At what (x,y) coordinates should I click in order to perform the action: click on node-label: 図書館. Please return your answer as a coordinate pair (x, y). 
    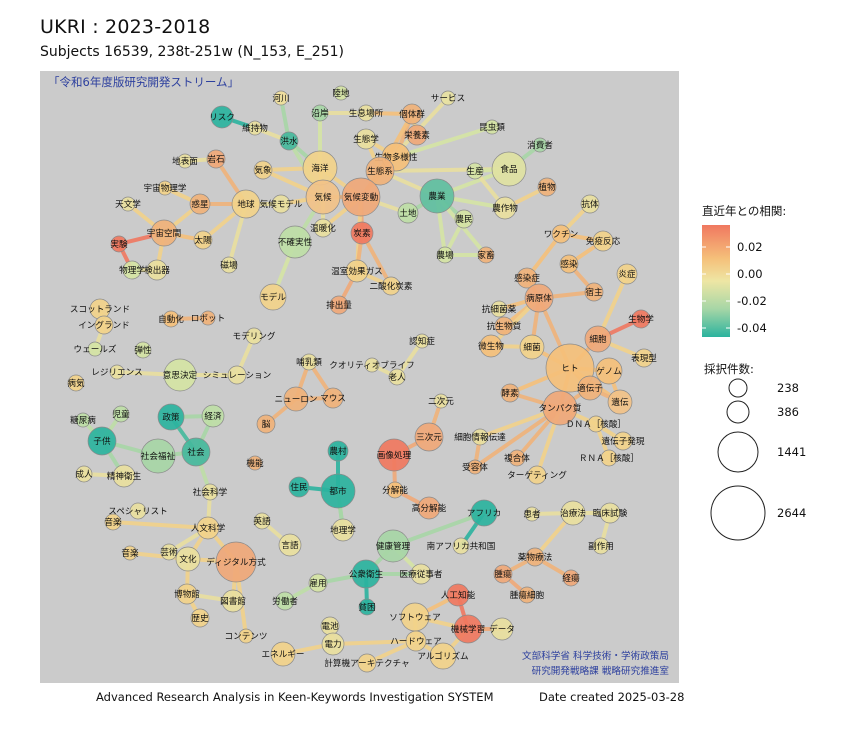
    Looking at the image, I should click on (233, 601).